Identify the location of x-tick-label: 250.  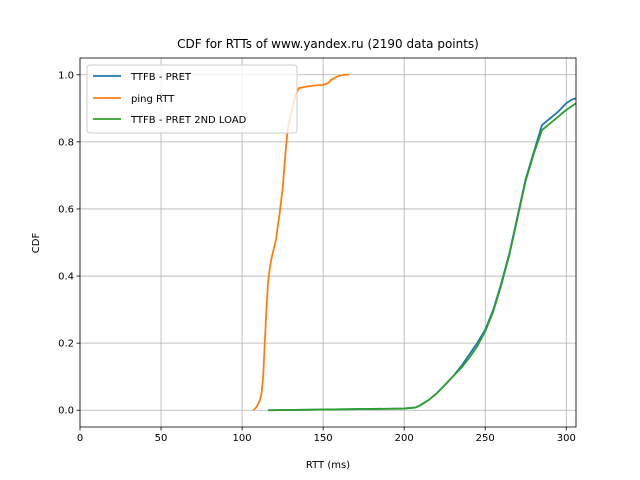
(485, 438).